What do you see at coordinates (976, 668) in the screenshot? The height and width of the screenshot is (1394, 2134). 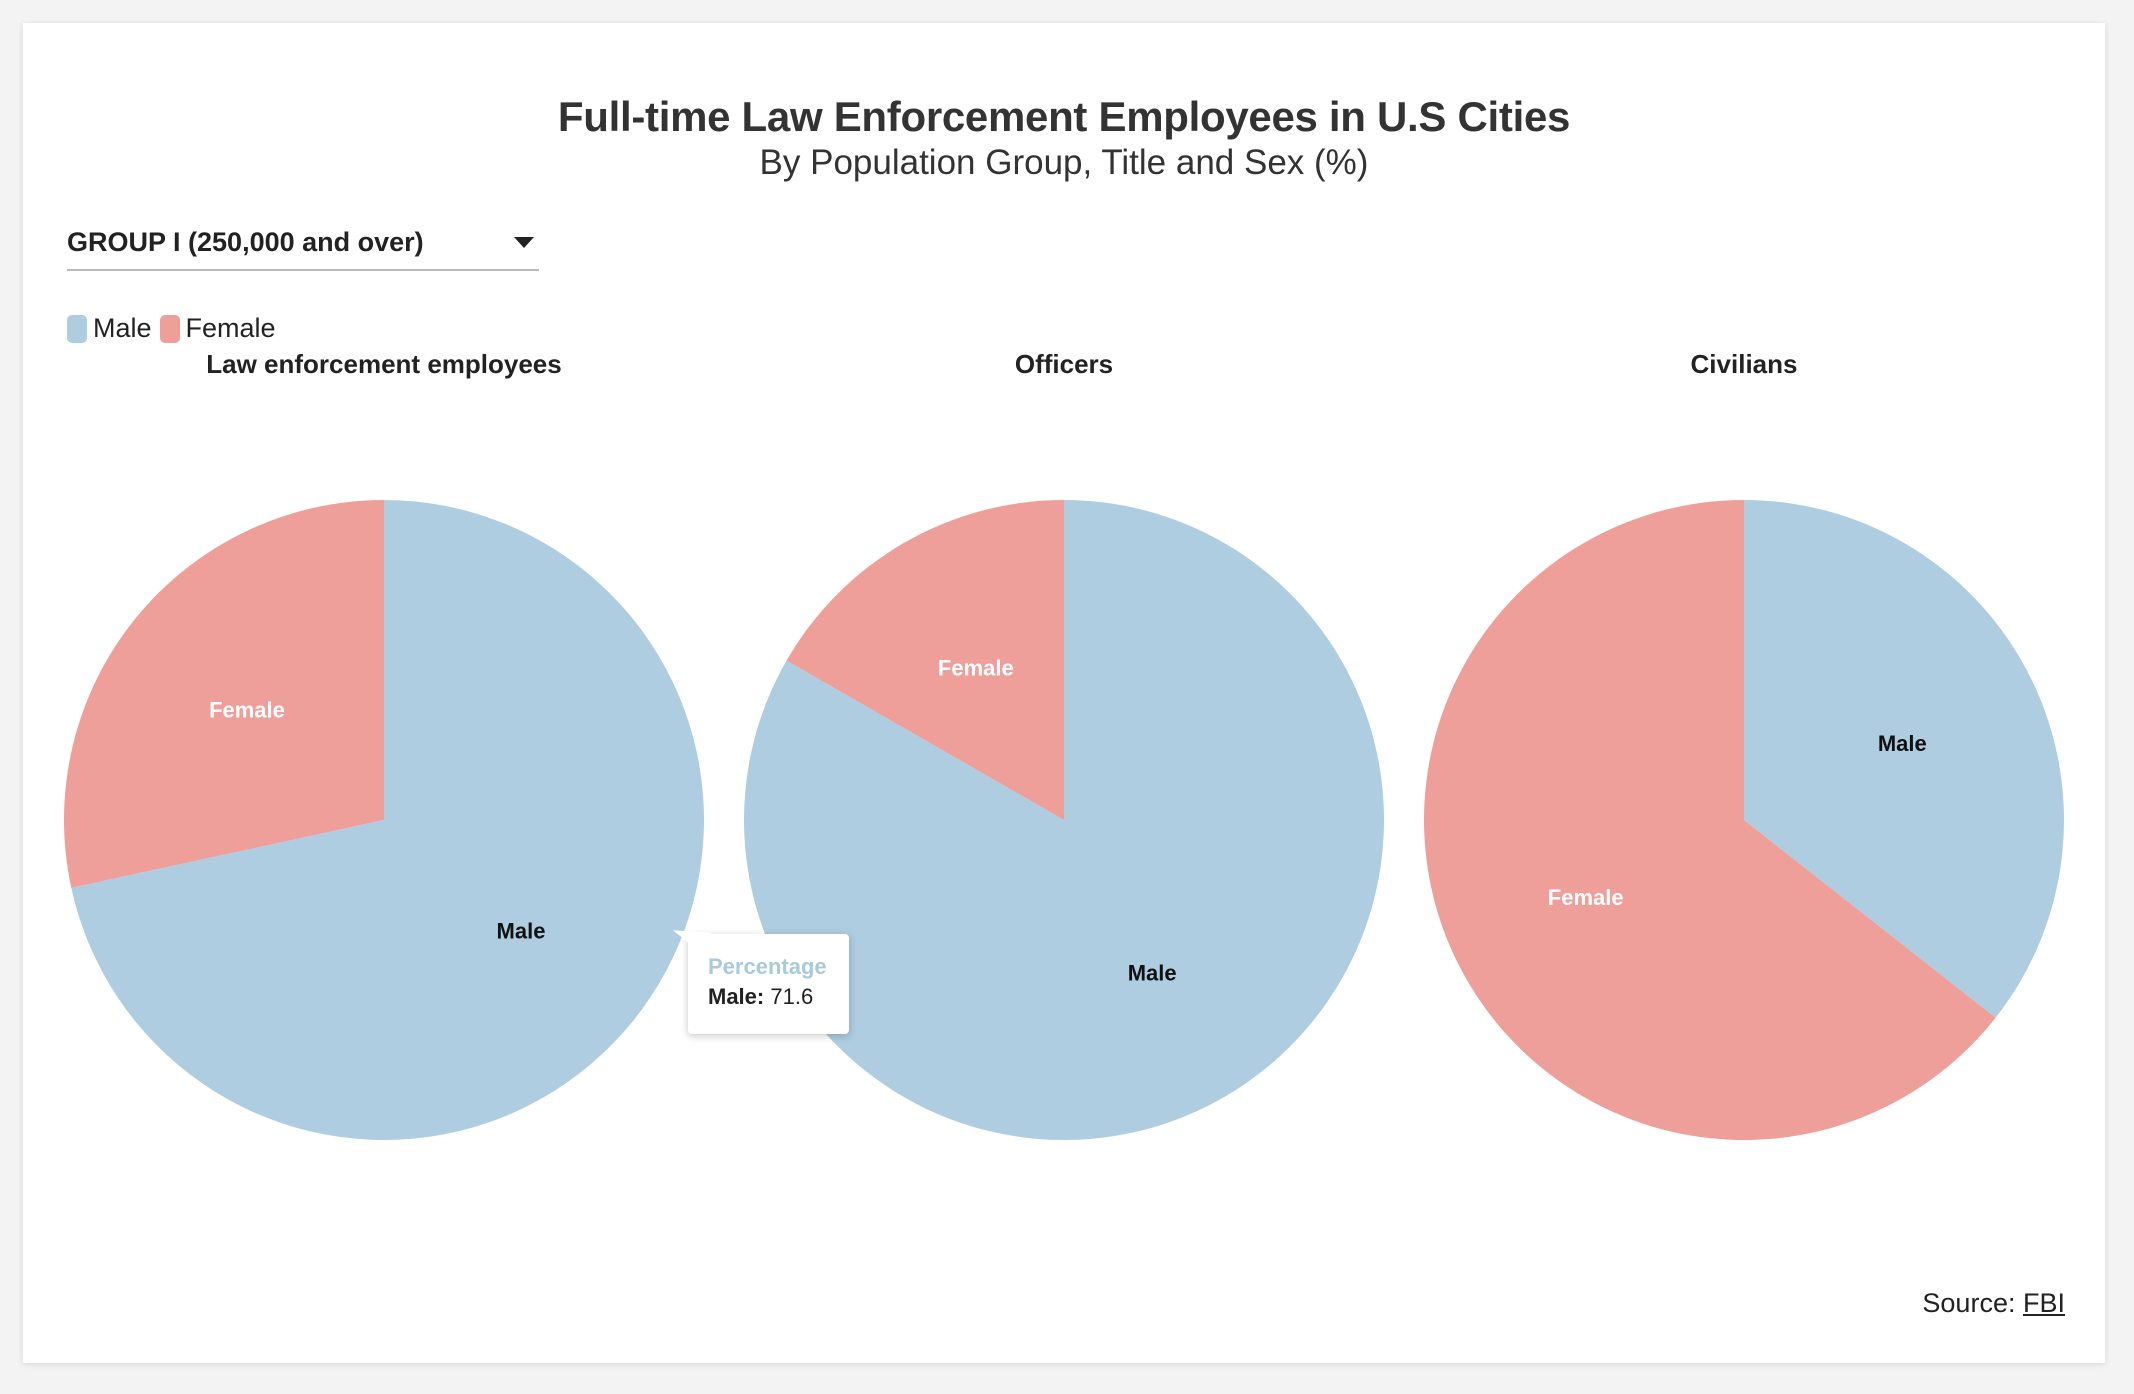 I see `pie-label-officers-female: Female` at bounding box center [976, 668].